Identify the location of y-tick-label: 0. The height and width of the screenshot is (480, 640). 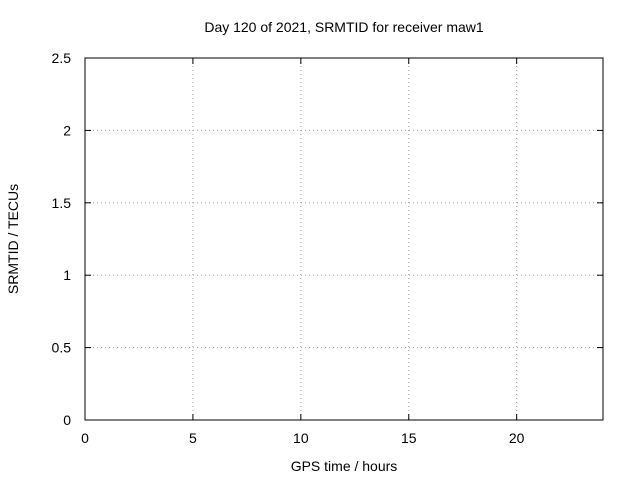
(67, 420).